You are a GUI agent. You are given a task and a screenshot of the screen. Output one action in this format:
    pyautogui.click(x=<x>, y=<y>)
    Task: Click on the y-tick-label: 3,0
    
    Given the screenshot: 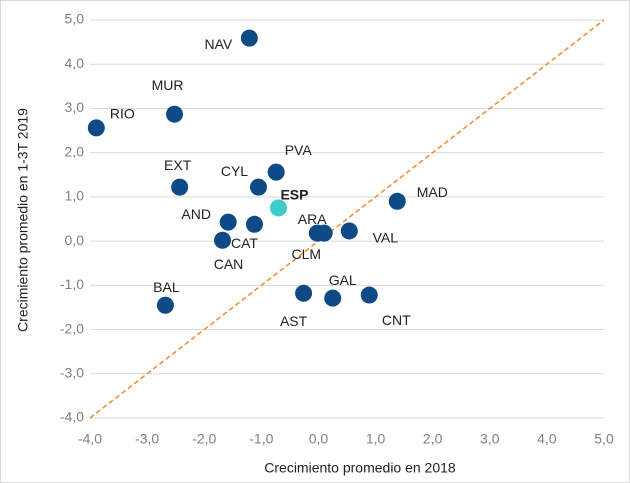 What is the action you would take?
    pyautogui.click(x=75, y=107)
    